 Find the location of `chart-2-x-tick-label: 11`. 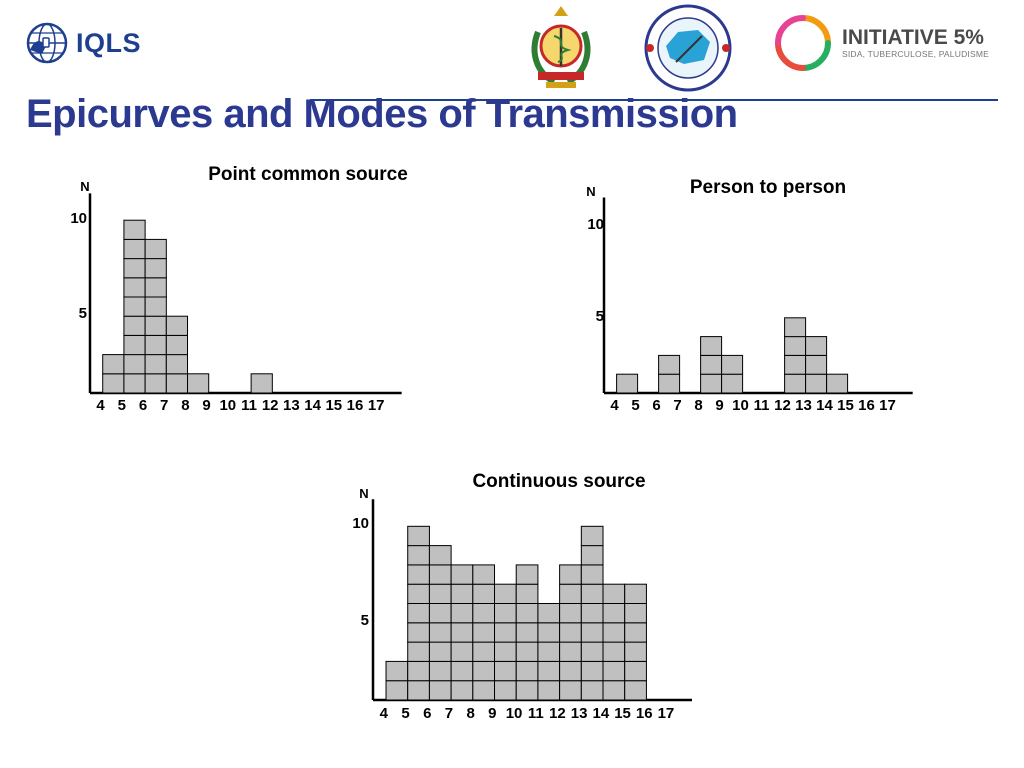

chart-2-x-tick-label: 11 is located at coordinates (762, 405).